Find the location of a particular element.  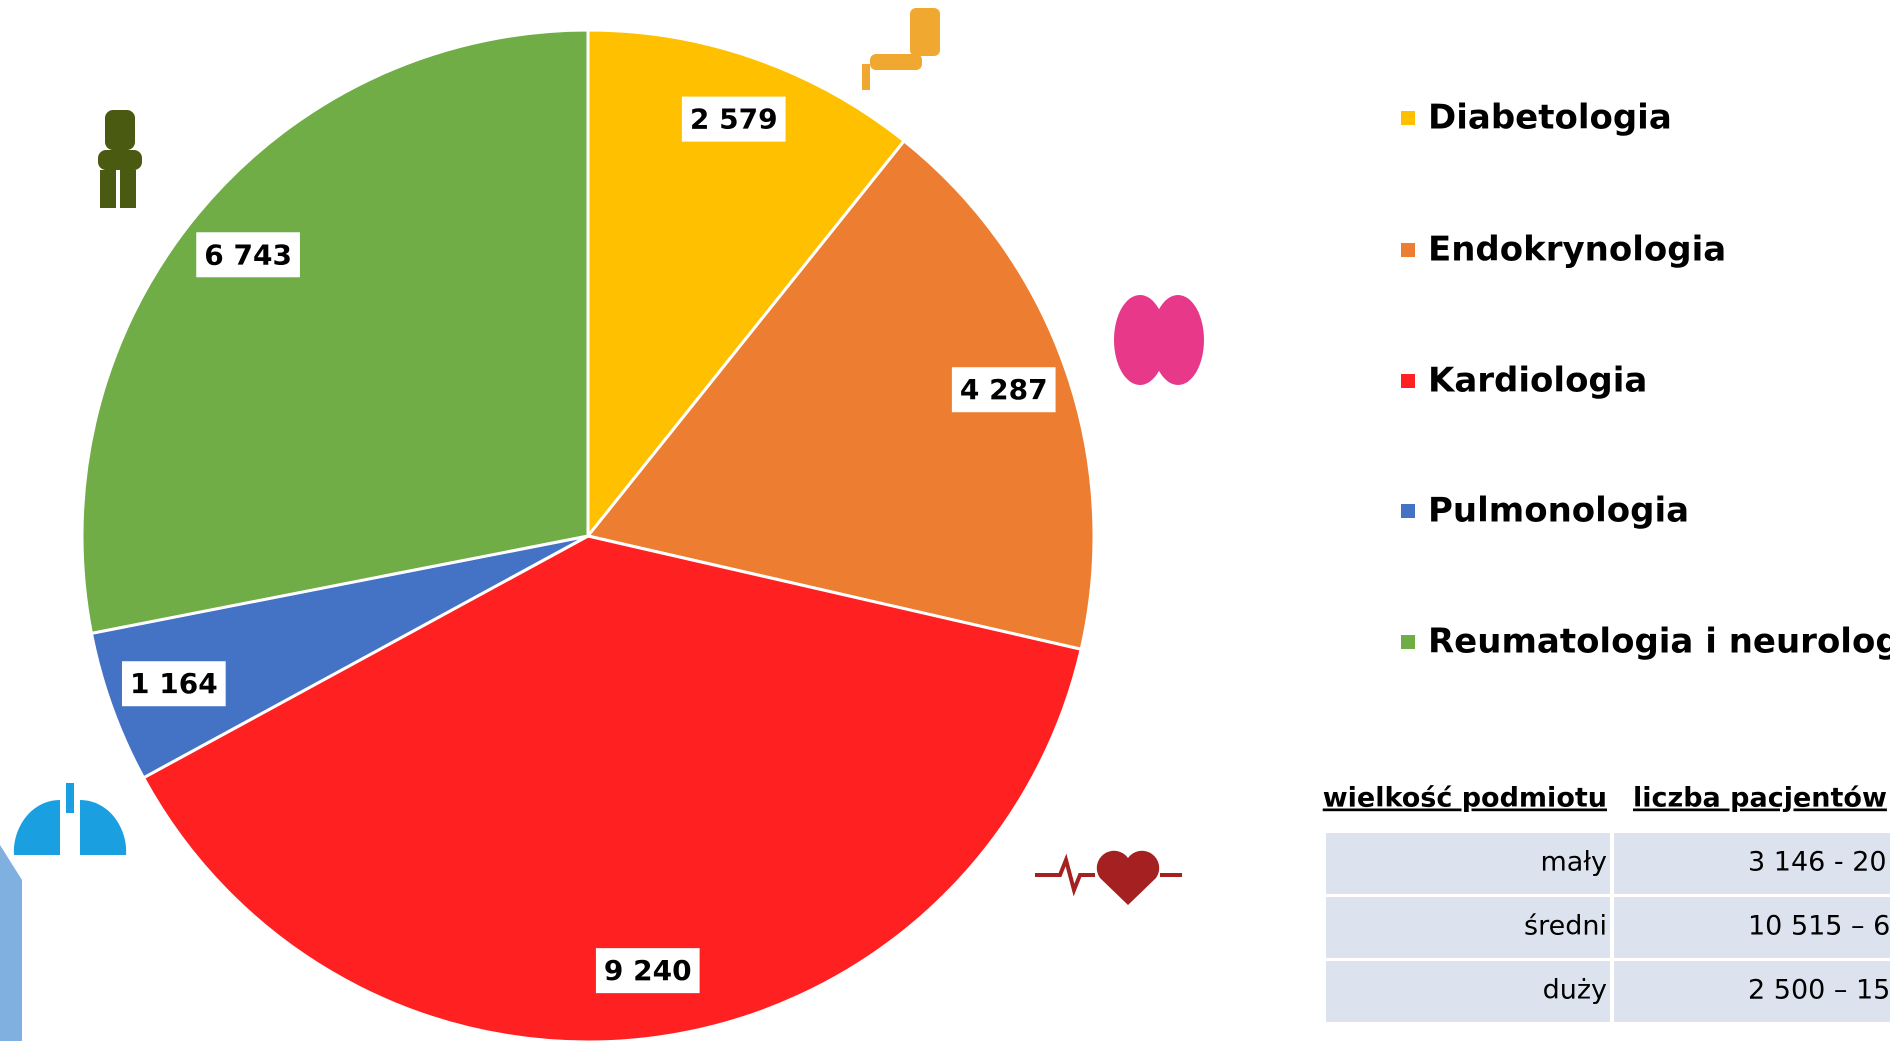

legend-label: Reumatologia i neurologia is located at coordinates (1659, 642).